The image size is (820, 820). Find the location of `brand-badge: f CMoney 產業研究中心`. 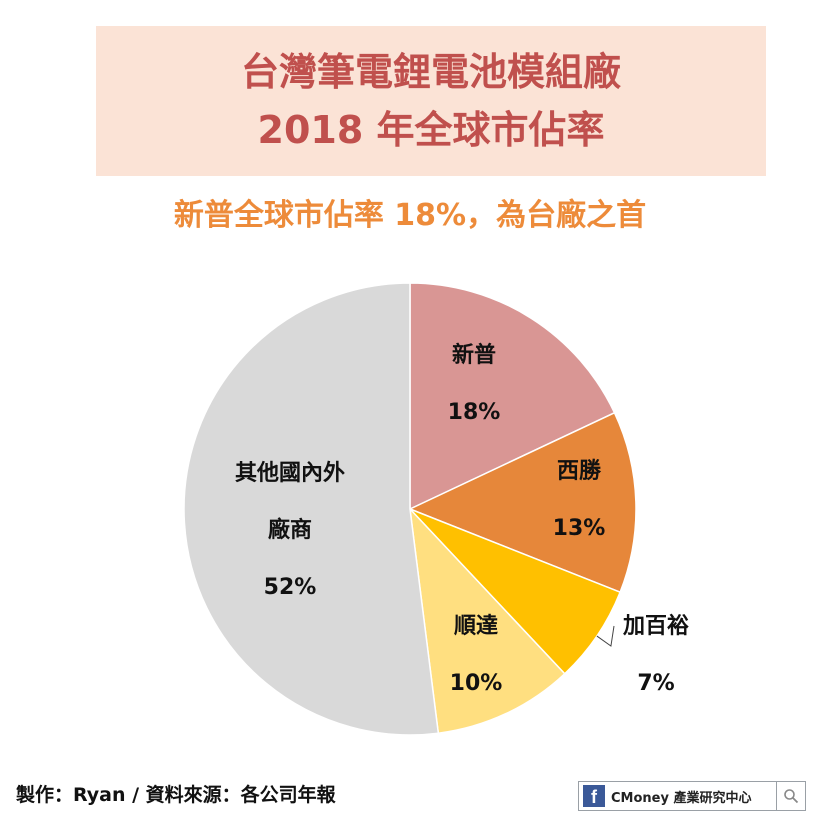

brand-badge: f CMoney 產業研究中心 is located at coordinates (692, 796).